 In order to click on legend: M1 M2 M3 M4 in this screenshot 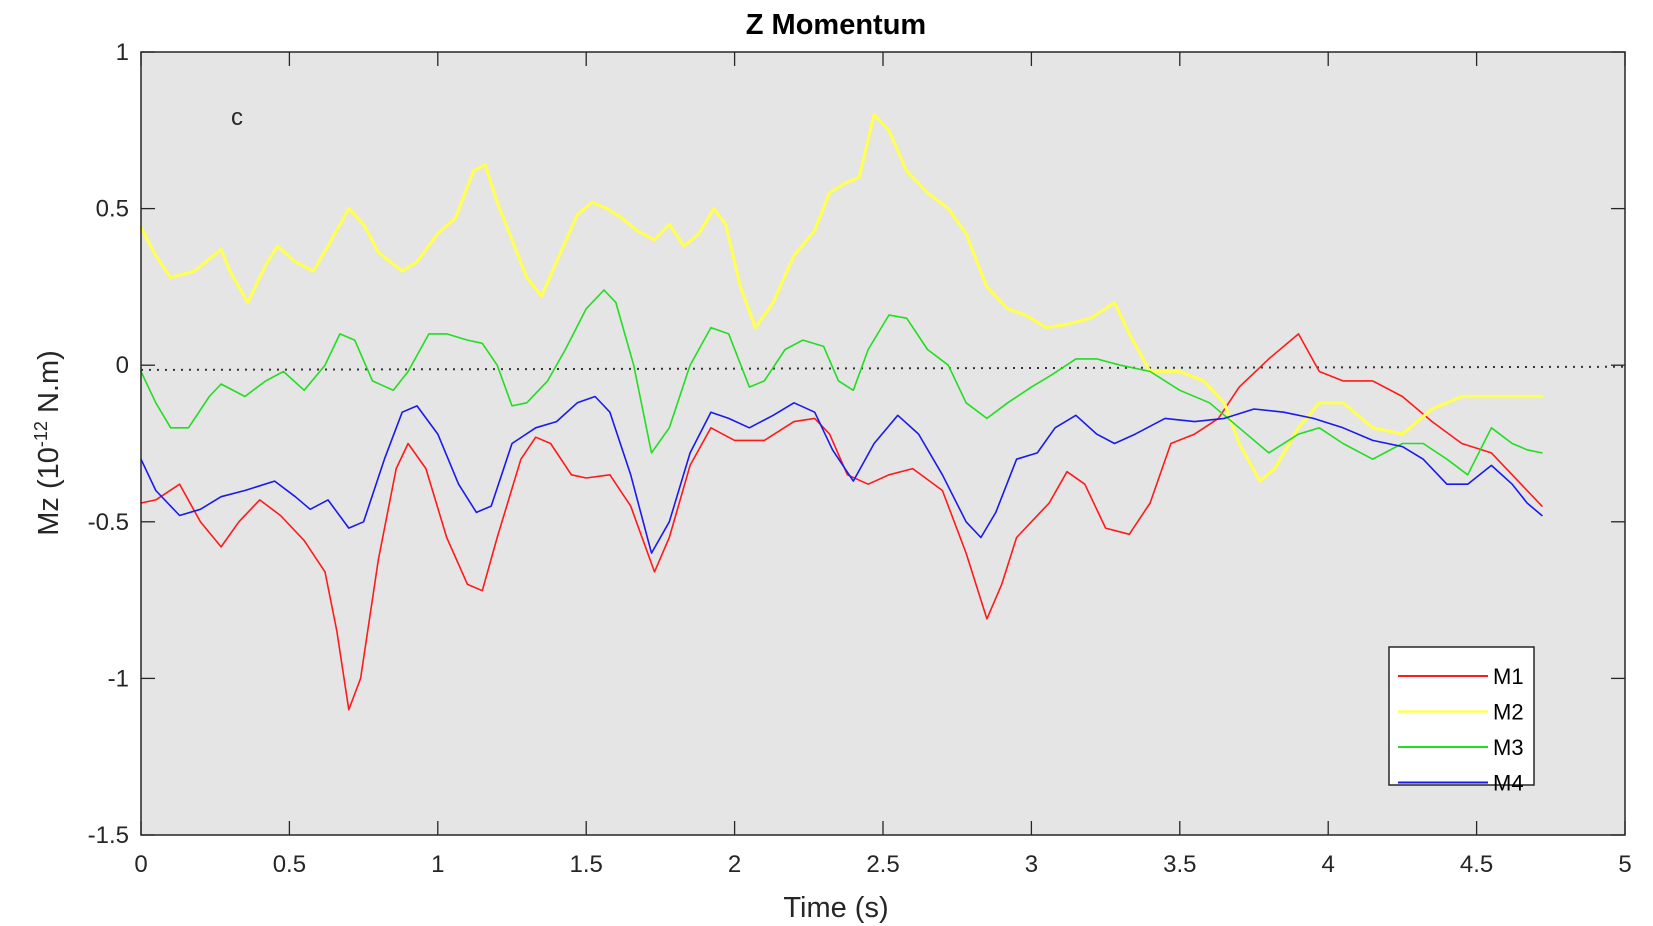, I will do `click(1461, 721)`.